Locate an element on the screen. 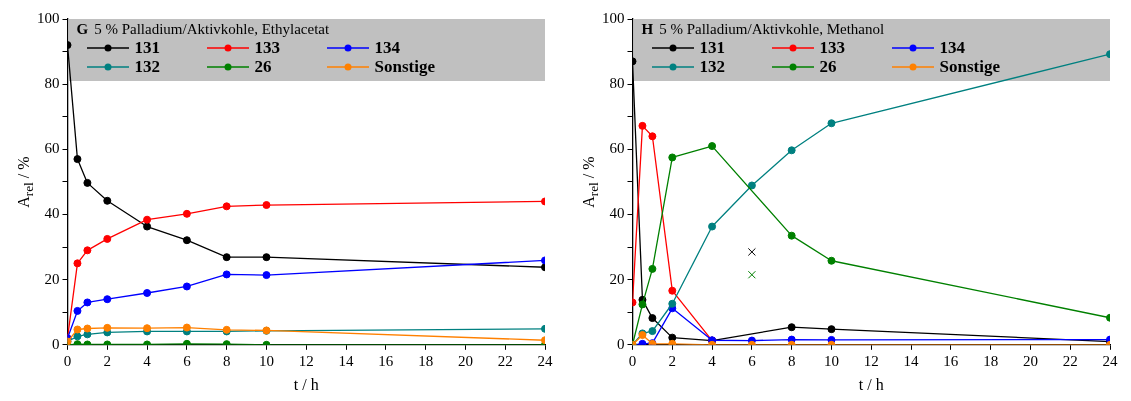 The image size is (1131, 401). chart-title: H 5 % Palladium/Aktivkohle, Methanol is located at coordinates (763, 29).